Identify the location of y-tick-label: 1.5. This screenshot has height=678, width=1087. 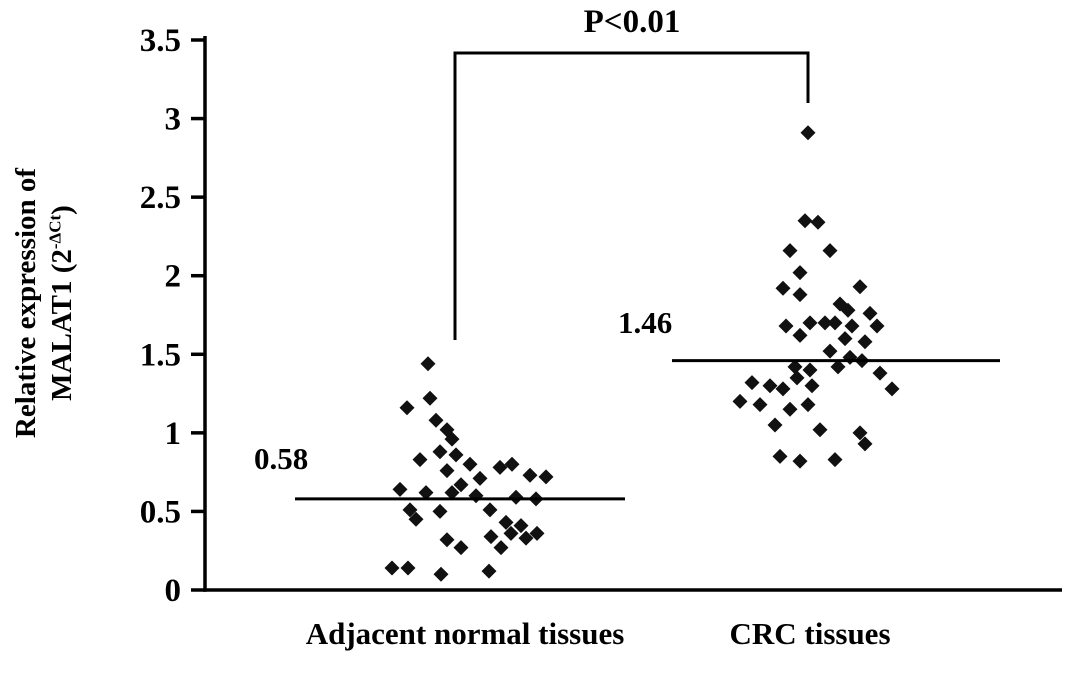
(160, 355).